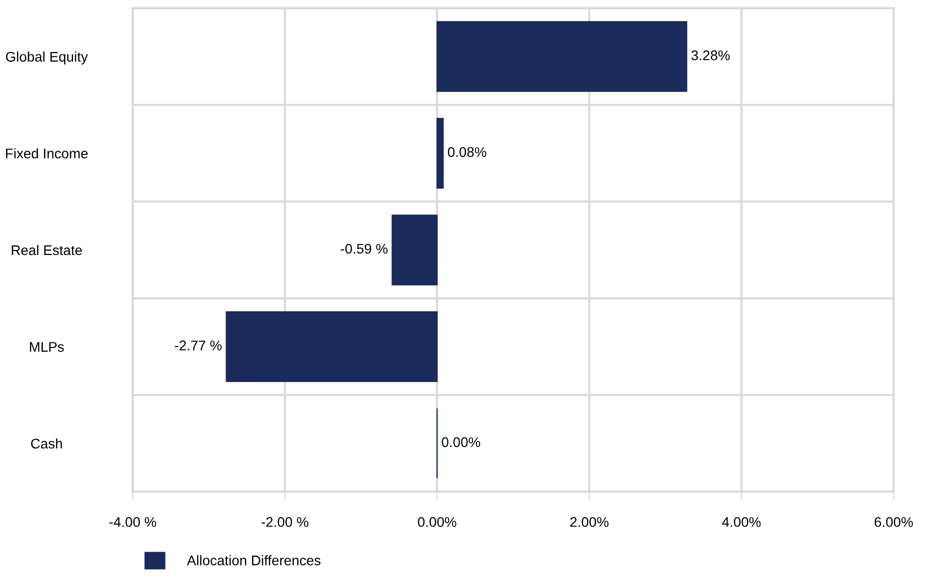 Image resolution: width=928 pixels, height=584 pixels. What do you see at coordinates (253, 560) in the screenshot?
I see `legend-label: Allocation Differences` at bounding box center [253, 560].